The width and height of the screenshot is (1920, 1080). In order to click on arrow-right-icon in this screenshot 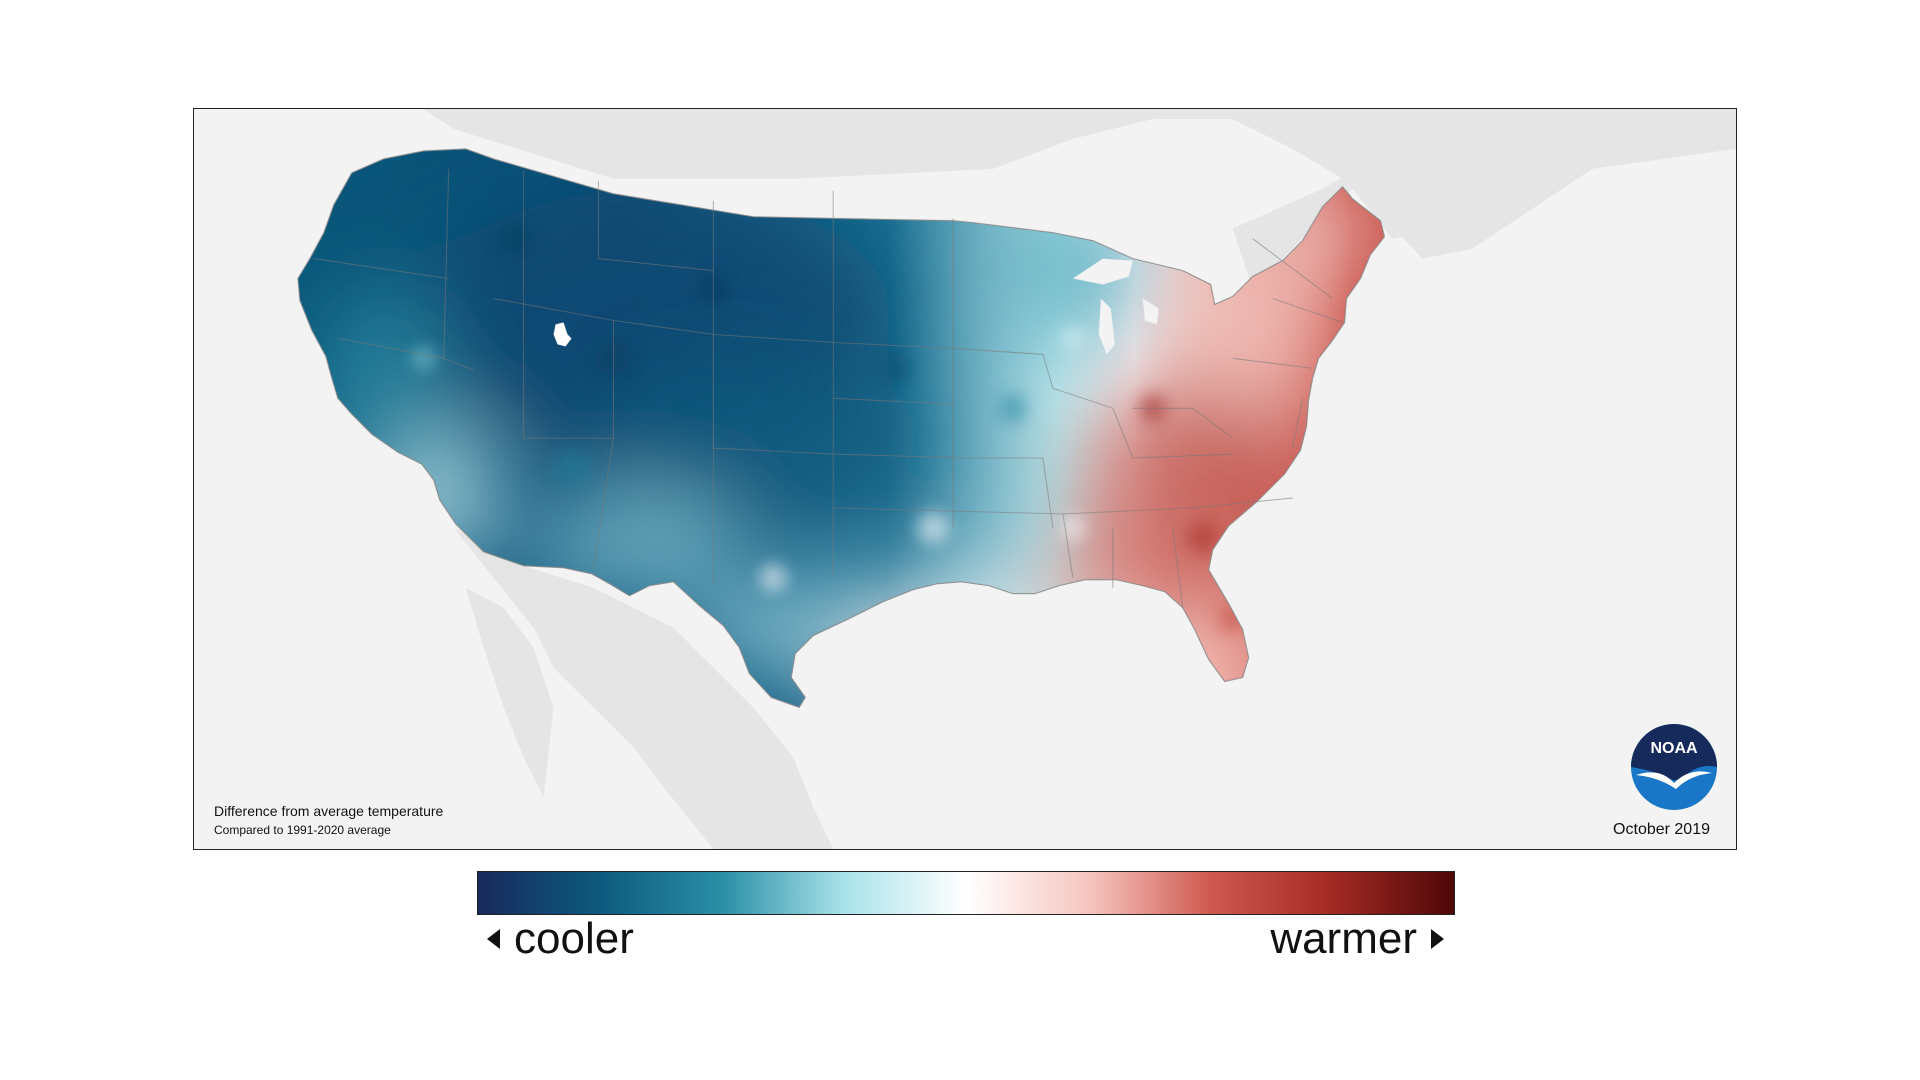, I will do `click(1437, 939)`.